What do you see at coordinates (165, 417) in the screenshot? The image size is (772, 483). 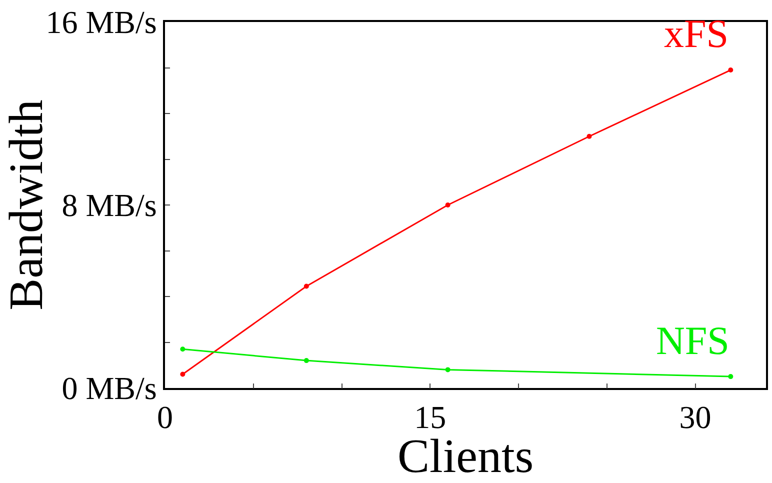 I see `x-tick-label: 0` at bounding box center [165, 417].